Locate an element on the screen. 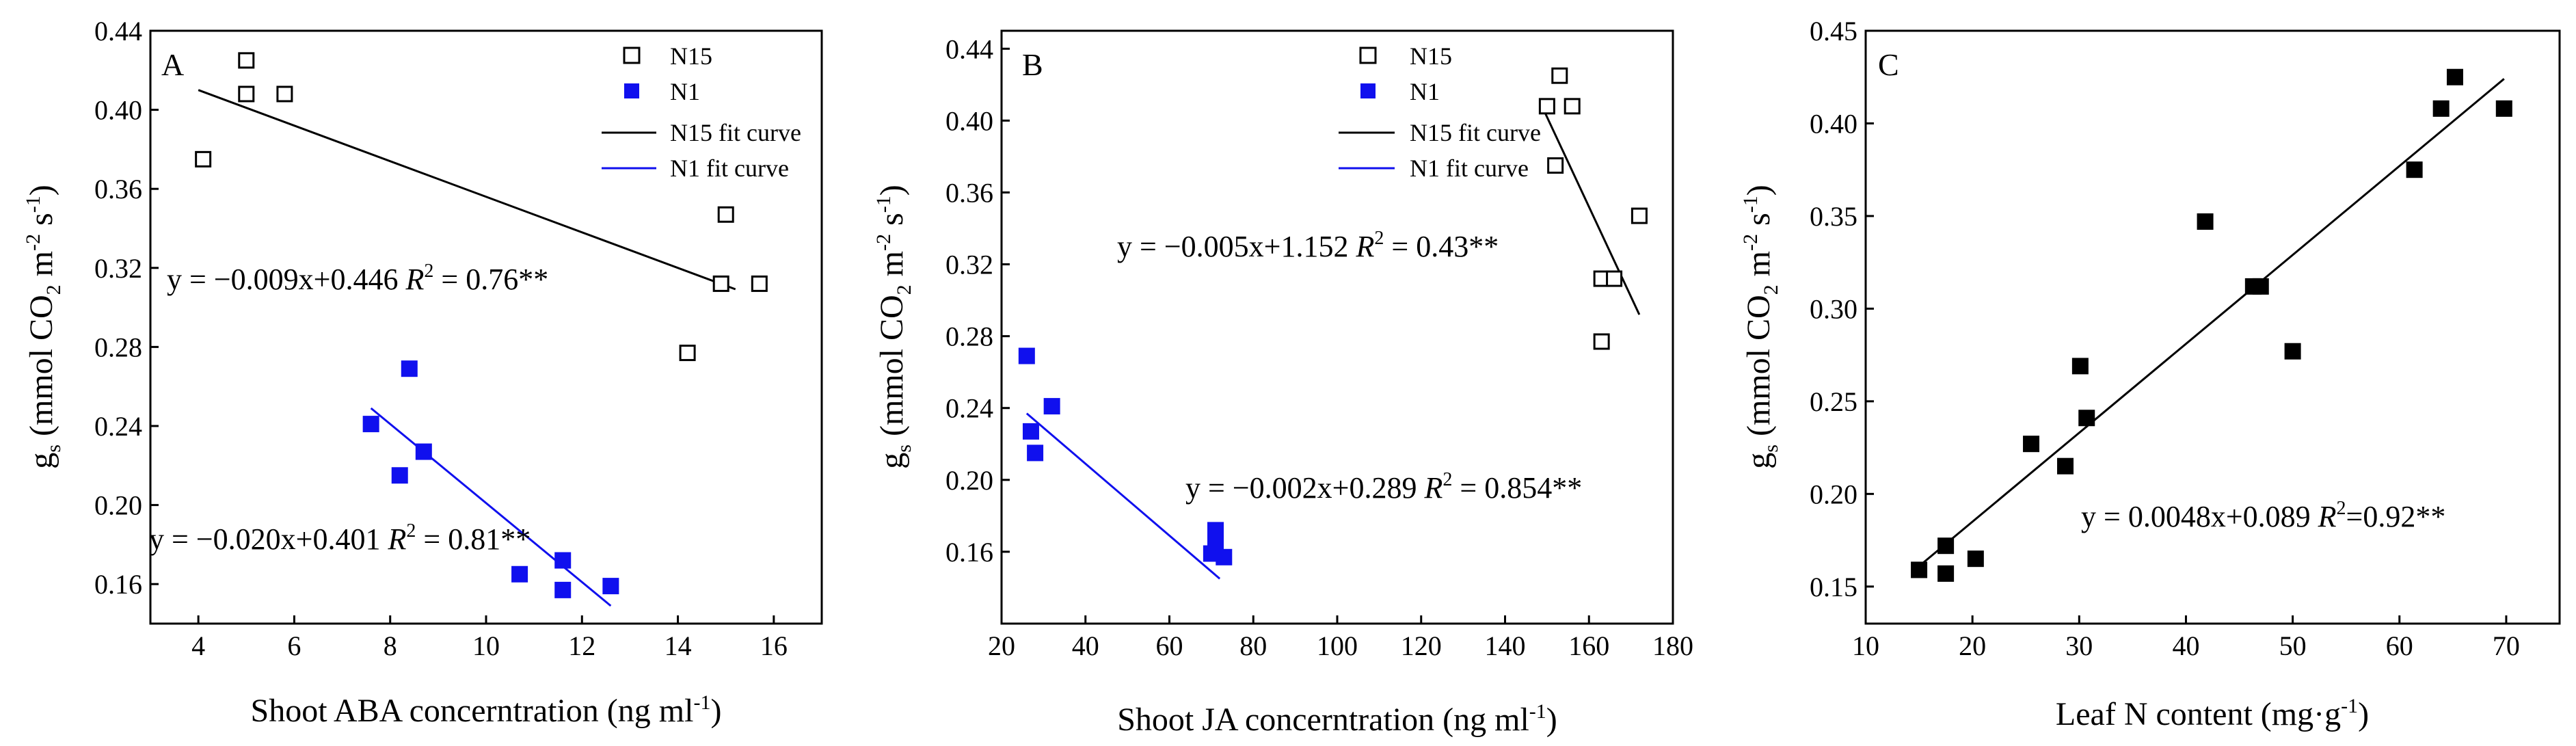  x-tick-label: 6 is located at coordinates (294, 645).